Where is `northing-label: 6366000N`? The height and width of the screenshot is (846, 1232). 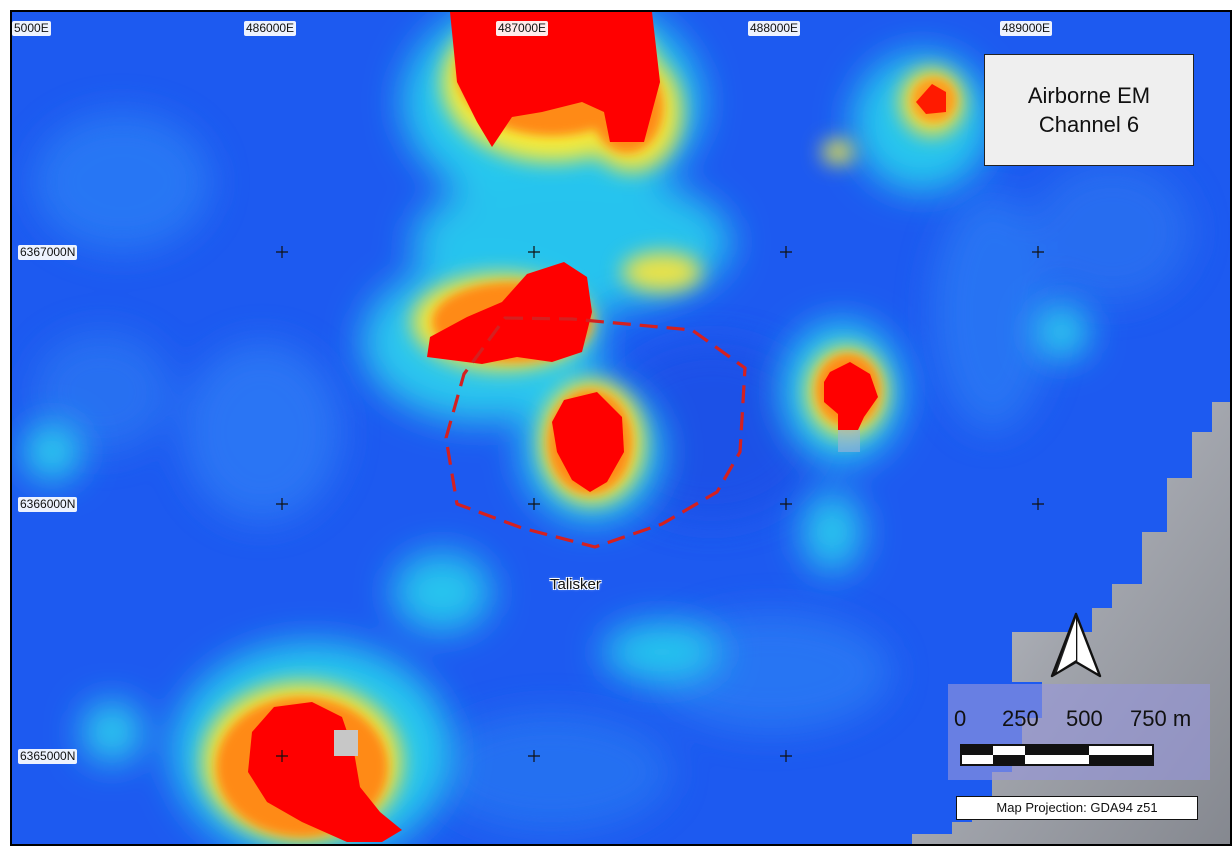
northing-label: 6366000N is located at coordinates (48, 504).